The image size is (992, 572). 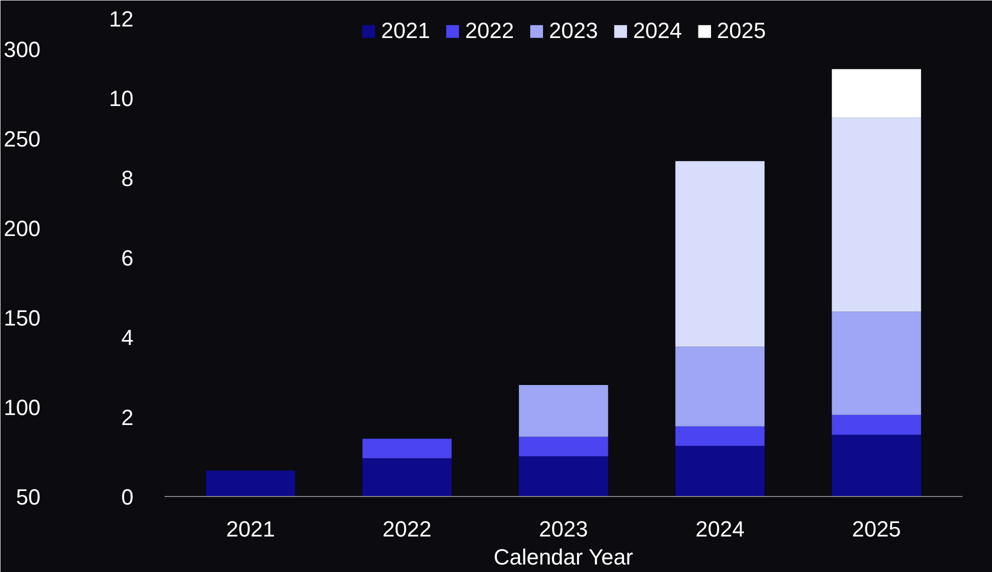 I want to click on legend-label: 2023, so click(x=573, y=31).